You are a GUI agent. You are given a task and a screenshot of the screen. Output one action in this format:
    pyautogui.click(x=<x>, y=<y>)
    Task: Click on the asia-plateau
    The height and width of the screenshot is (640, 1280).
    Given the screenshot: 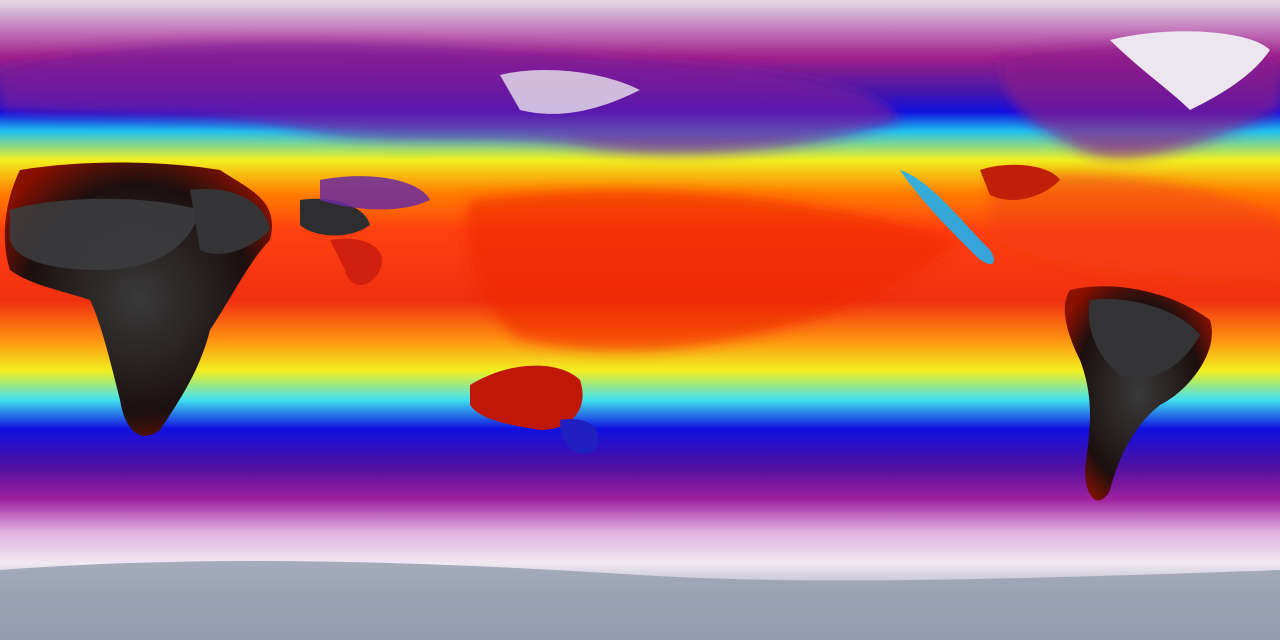 What is the action you would take?
    pyautogui.click(x=570, y=92)
    